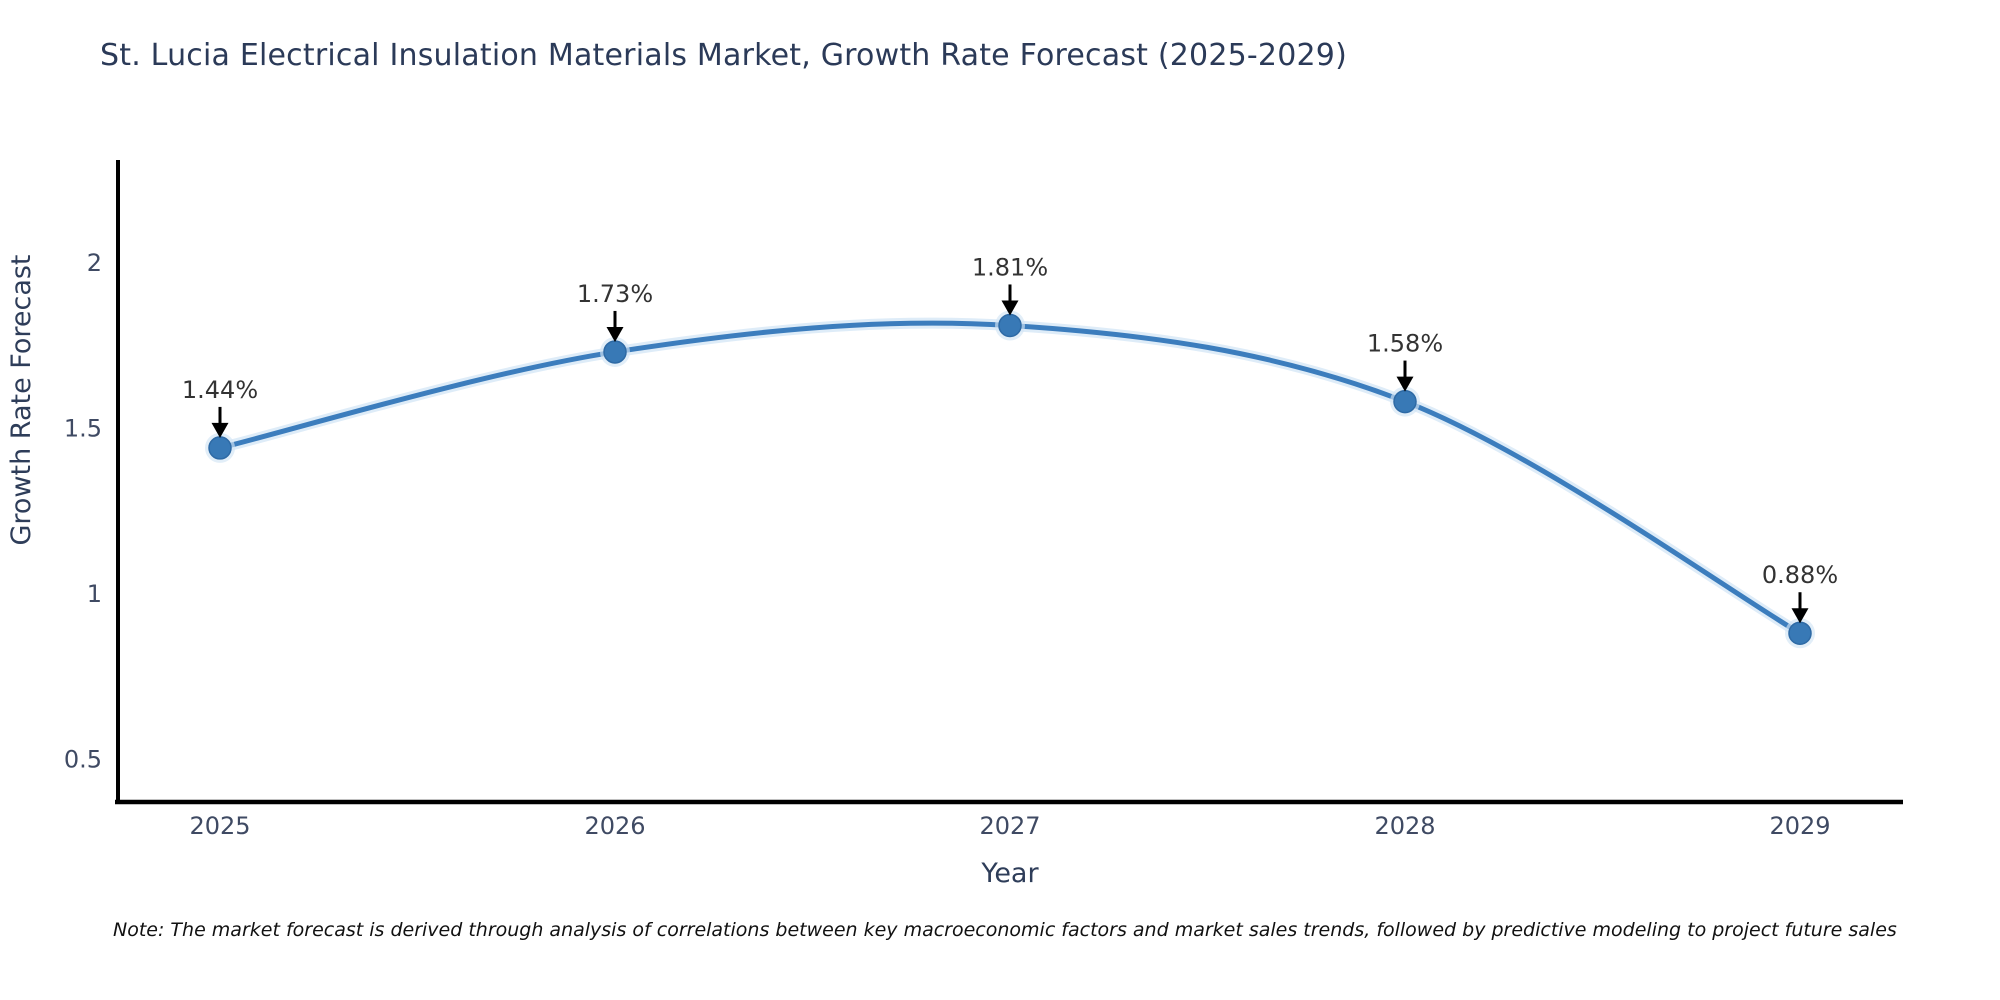  I want to click on x-tick-label-2028: 2028, so click(1404, 826).